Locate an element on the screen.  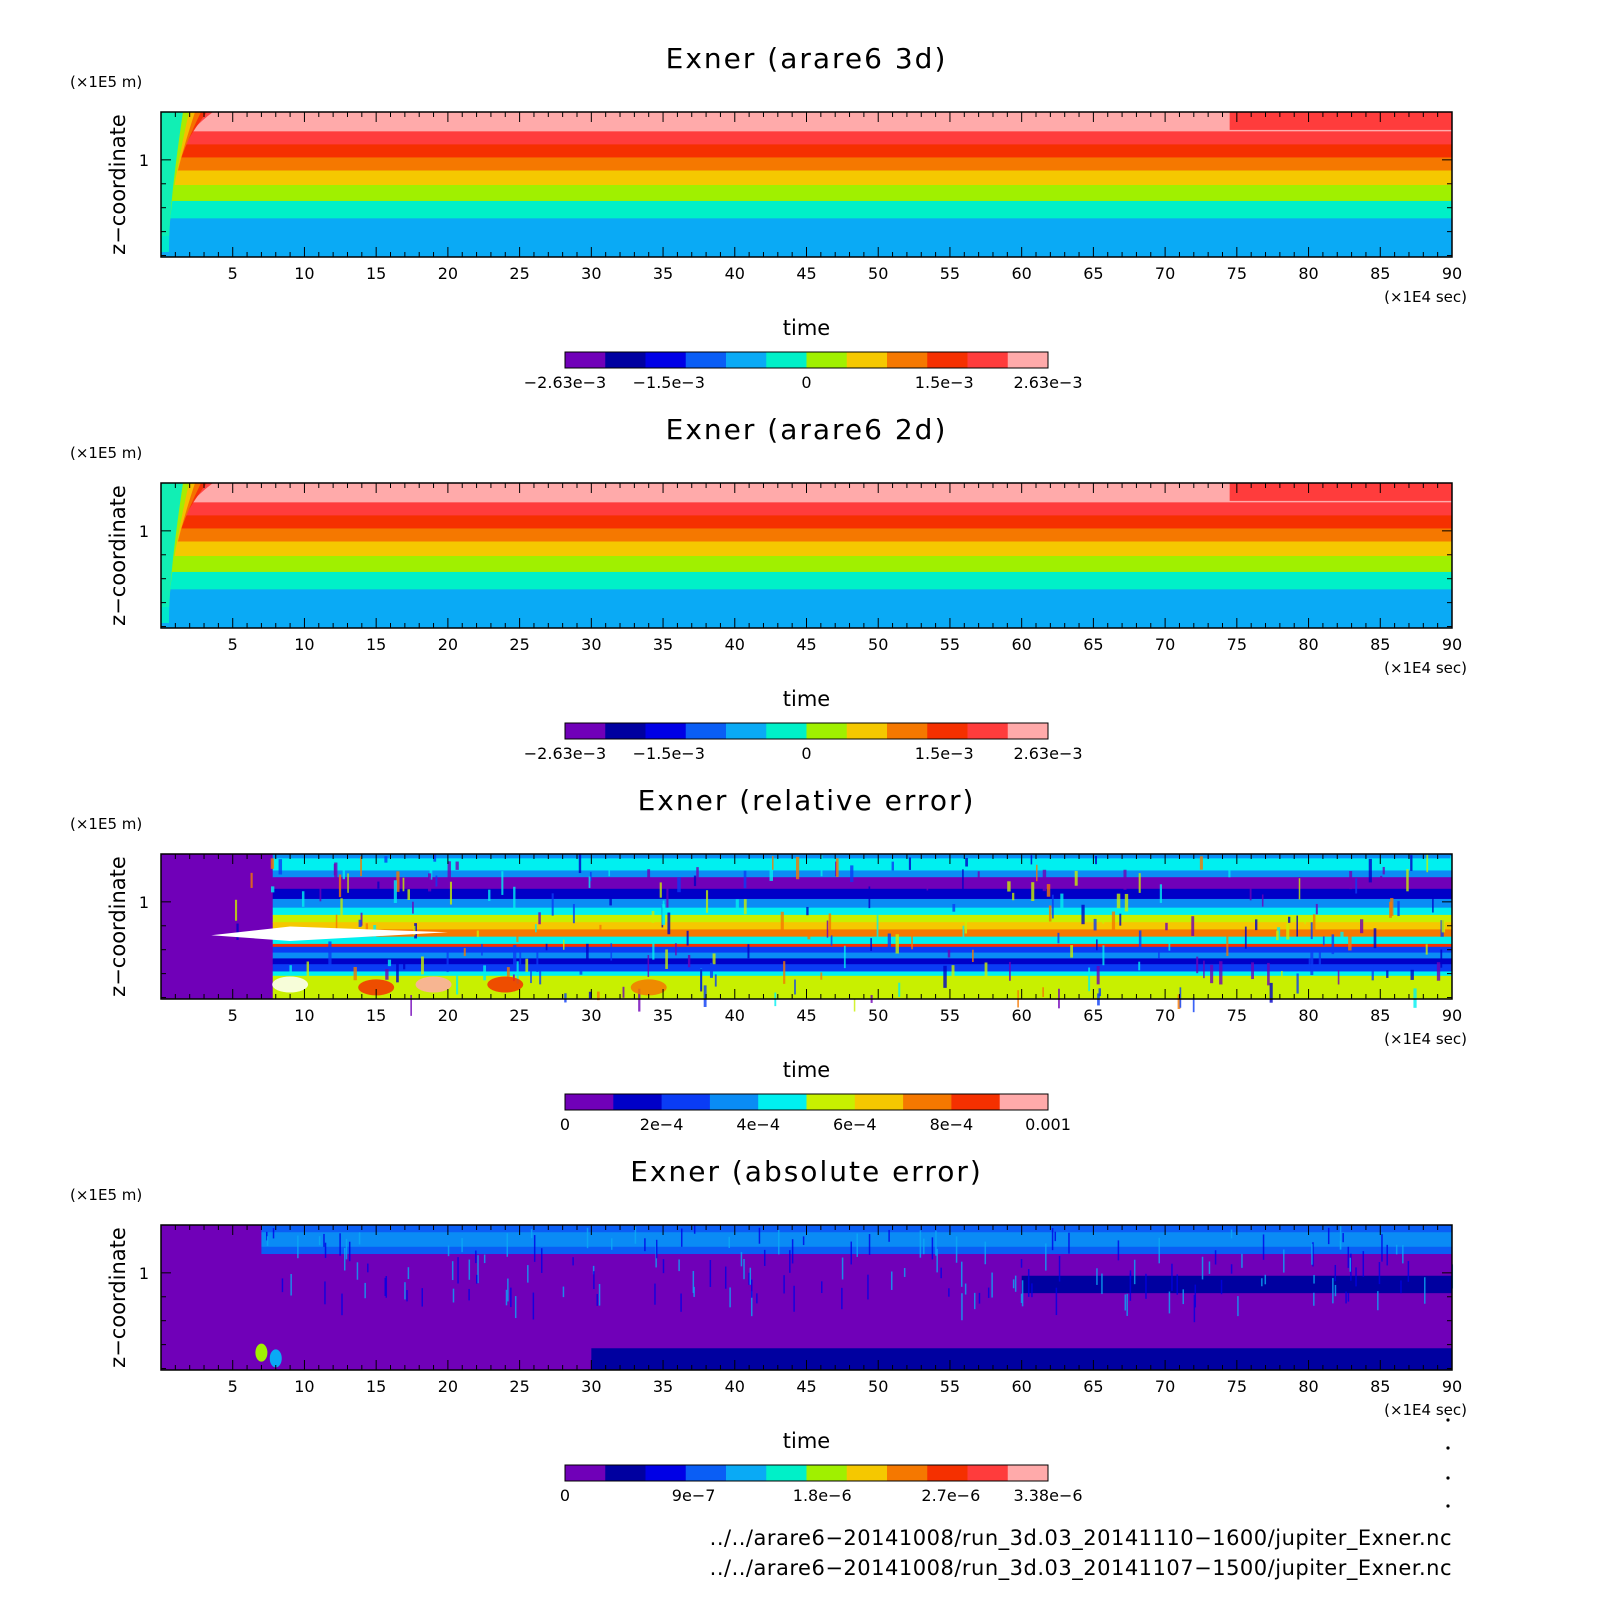
spinup-layer is located at coordinates (172, 553).